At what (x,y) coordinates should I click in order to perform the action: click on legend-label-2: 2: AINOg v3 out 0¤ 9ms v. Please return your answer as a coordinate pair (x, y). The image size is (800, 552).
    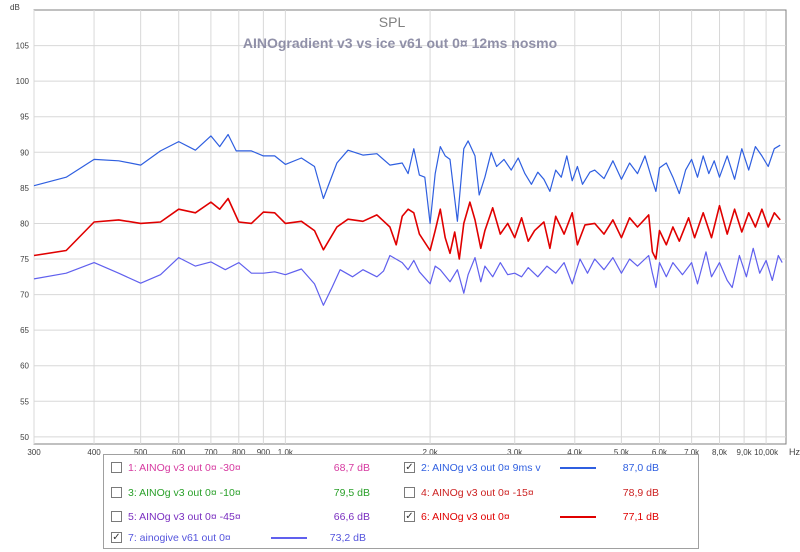
    Looking at the image, I should click on (481, 468).